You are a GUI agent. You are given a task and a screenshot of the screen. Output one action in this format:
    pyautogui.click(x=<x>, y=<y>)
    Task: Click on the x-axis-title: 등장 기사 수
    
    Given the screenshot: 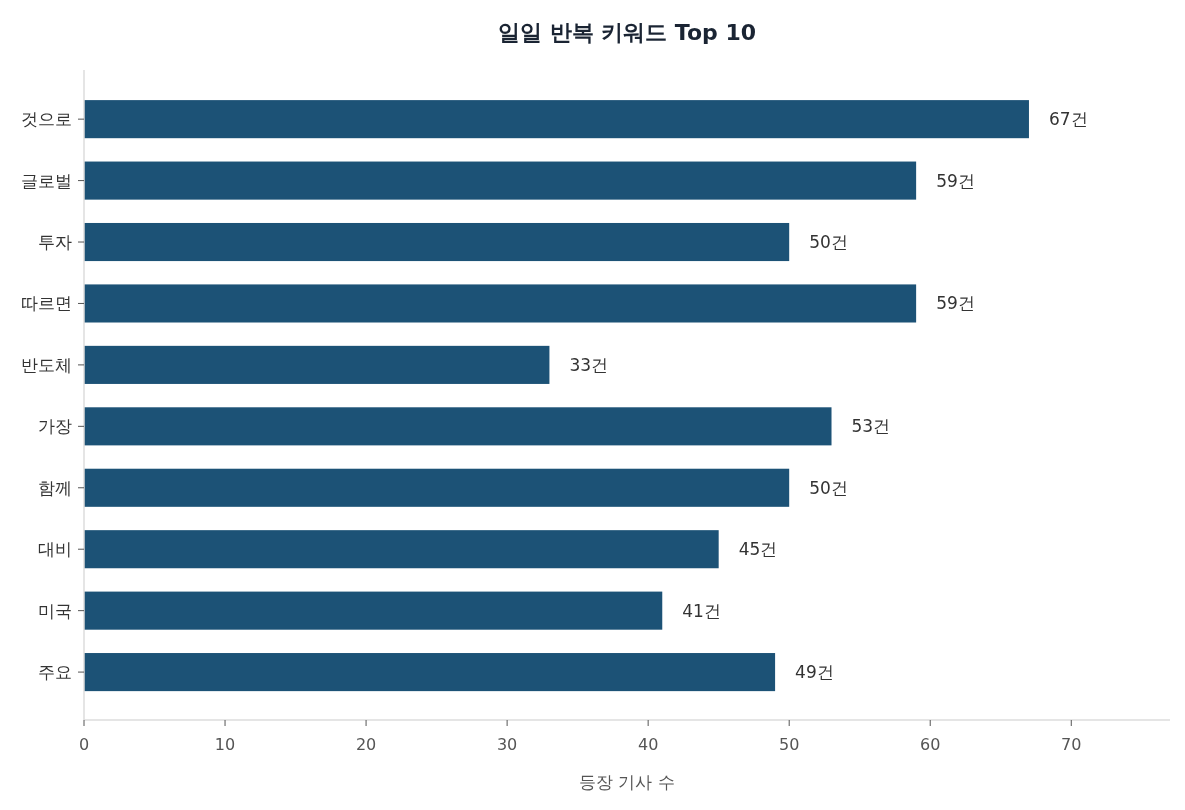 What is the action you would take?
    pyautogui.click(x=627, y=782)
    